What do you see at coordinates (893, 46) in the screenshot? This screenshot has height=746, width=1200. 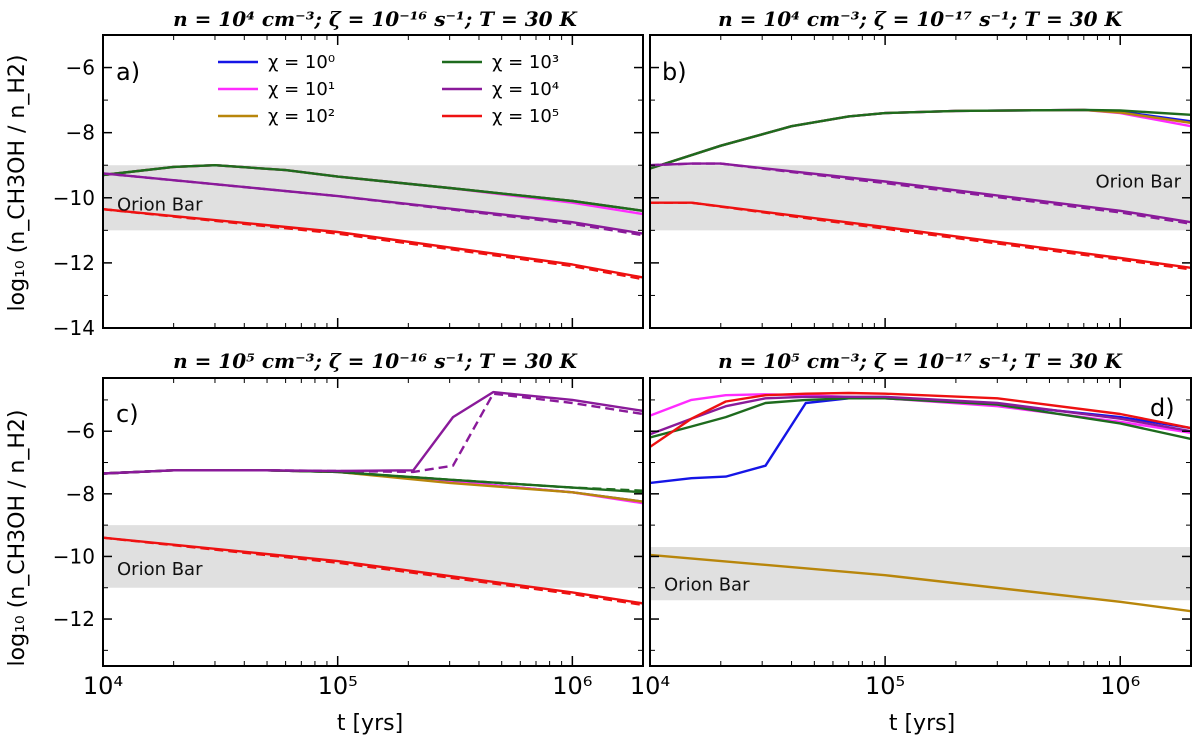 I see `panel-b: n = 10⁴ cm⁻³; ζ = 10⁻¹⁷ s⁻¹; T = 30 K b)` at bounding box center [893, 46].